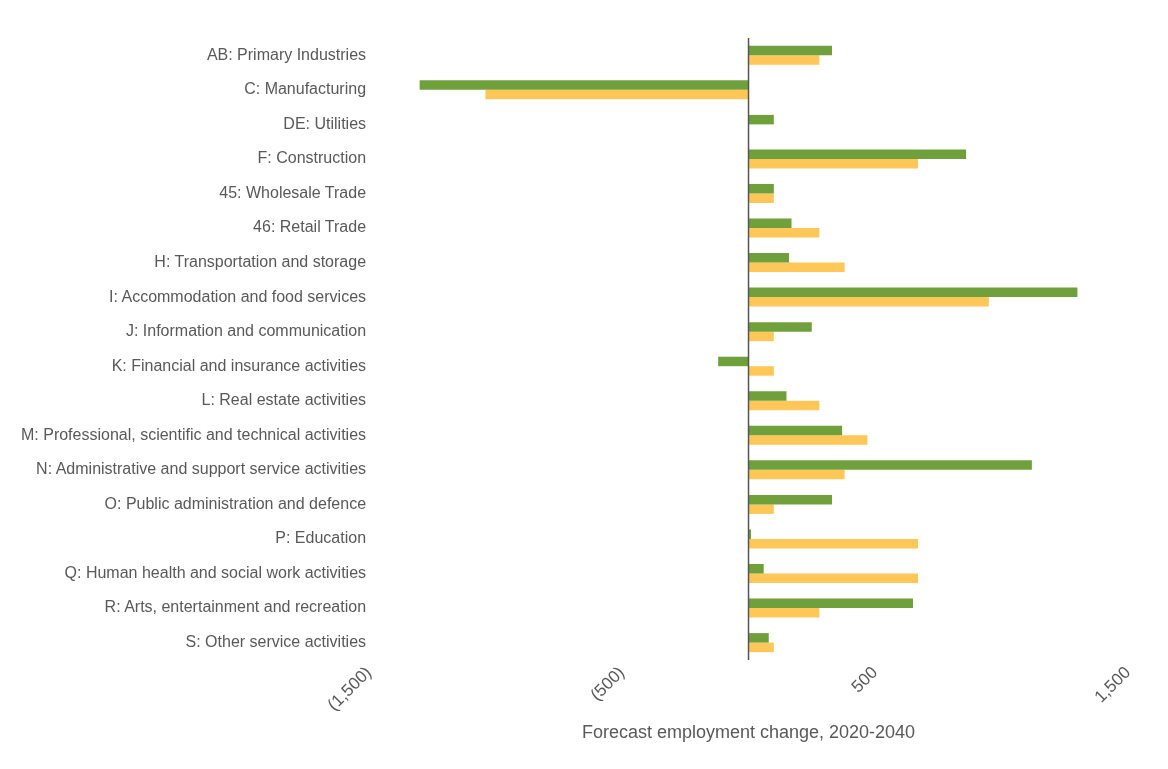 This screenshot has width=1168, height=769. Describe the element at coordinates (305, 89) in the screenshot. I see `y-tick-label: C: Manufacturing` at that location.